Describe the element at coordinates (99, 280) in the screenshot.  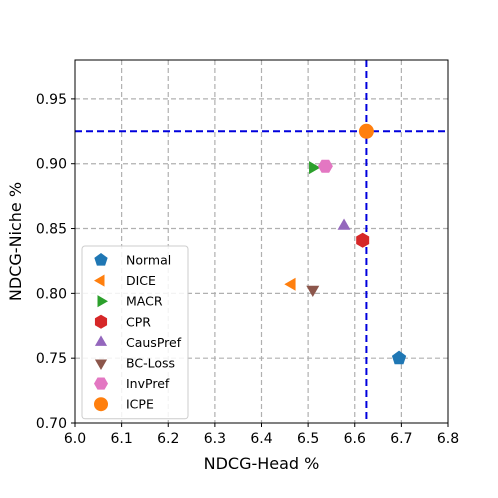
I see `legend-marker-dice` at that location.